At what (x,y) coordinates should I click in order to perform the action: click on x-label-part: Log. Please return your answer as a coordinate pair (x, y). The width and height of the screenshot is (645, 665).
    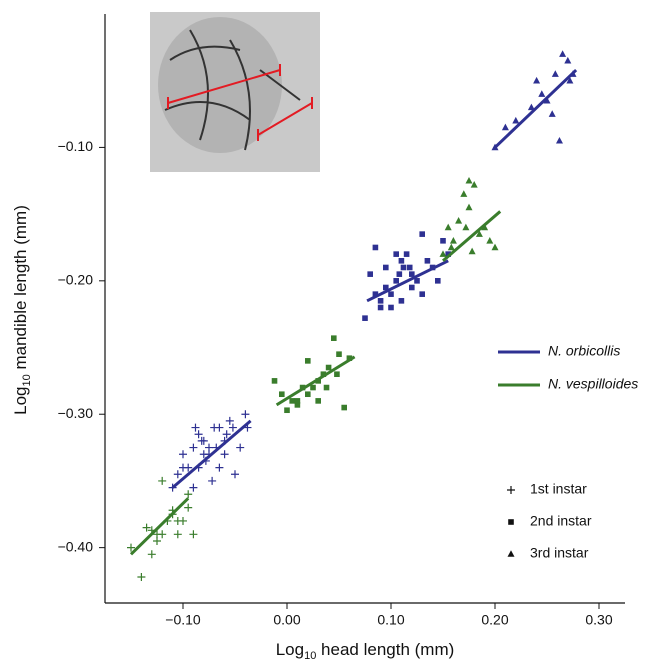
    Looking at the image, I should click on (290, 649).